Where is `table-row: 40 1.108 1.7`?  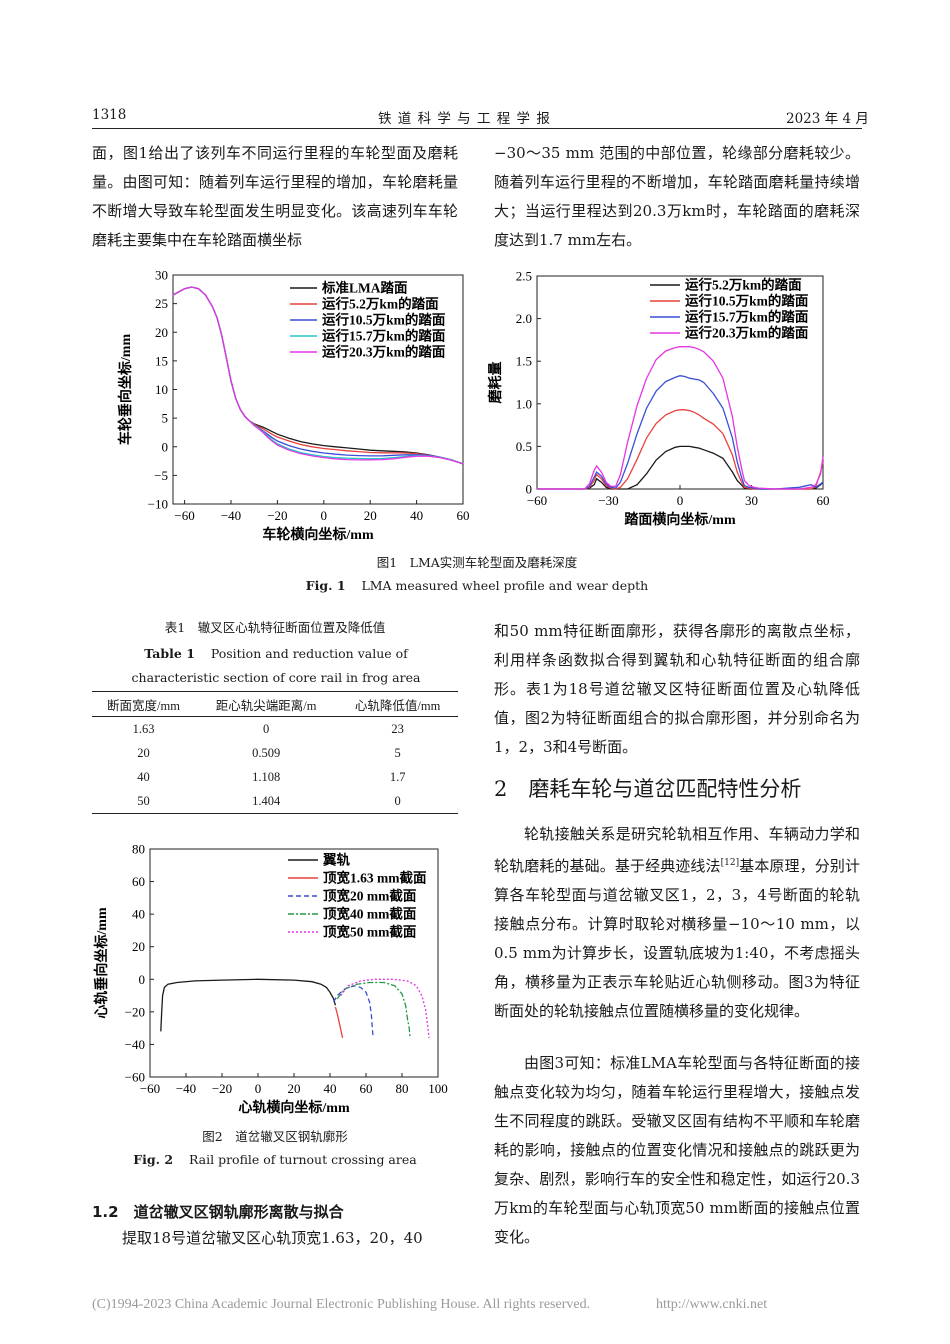
table-row: 40 1.108 1.7 is located at coordinates (275, 777).